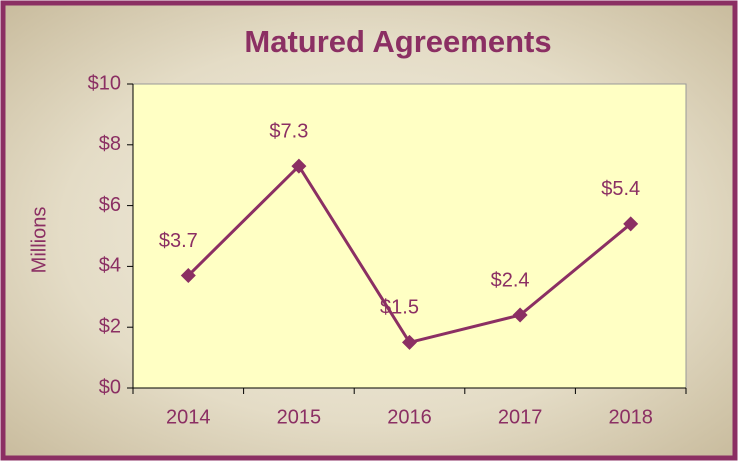 This screenshot has height=461, width=738. What do you see at coordinates (104, 83) in the screenshot?
I see `y-tick-label: $10` at bounding box center [104, 83].